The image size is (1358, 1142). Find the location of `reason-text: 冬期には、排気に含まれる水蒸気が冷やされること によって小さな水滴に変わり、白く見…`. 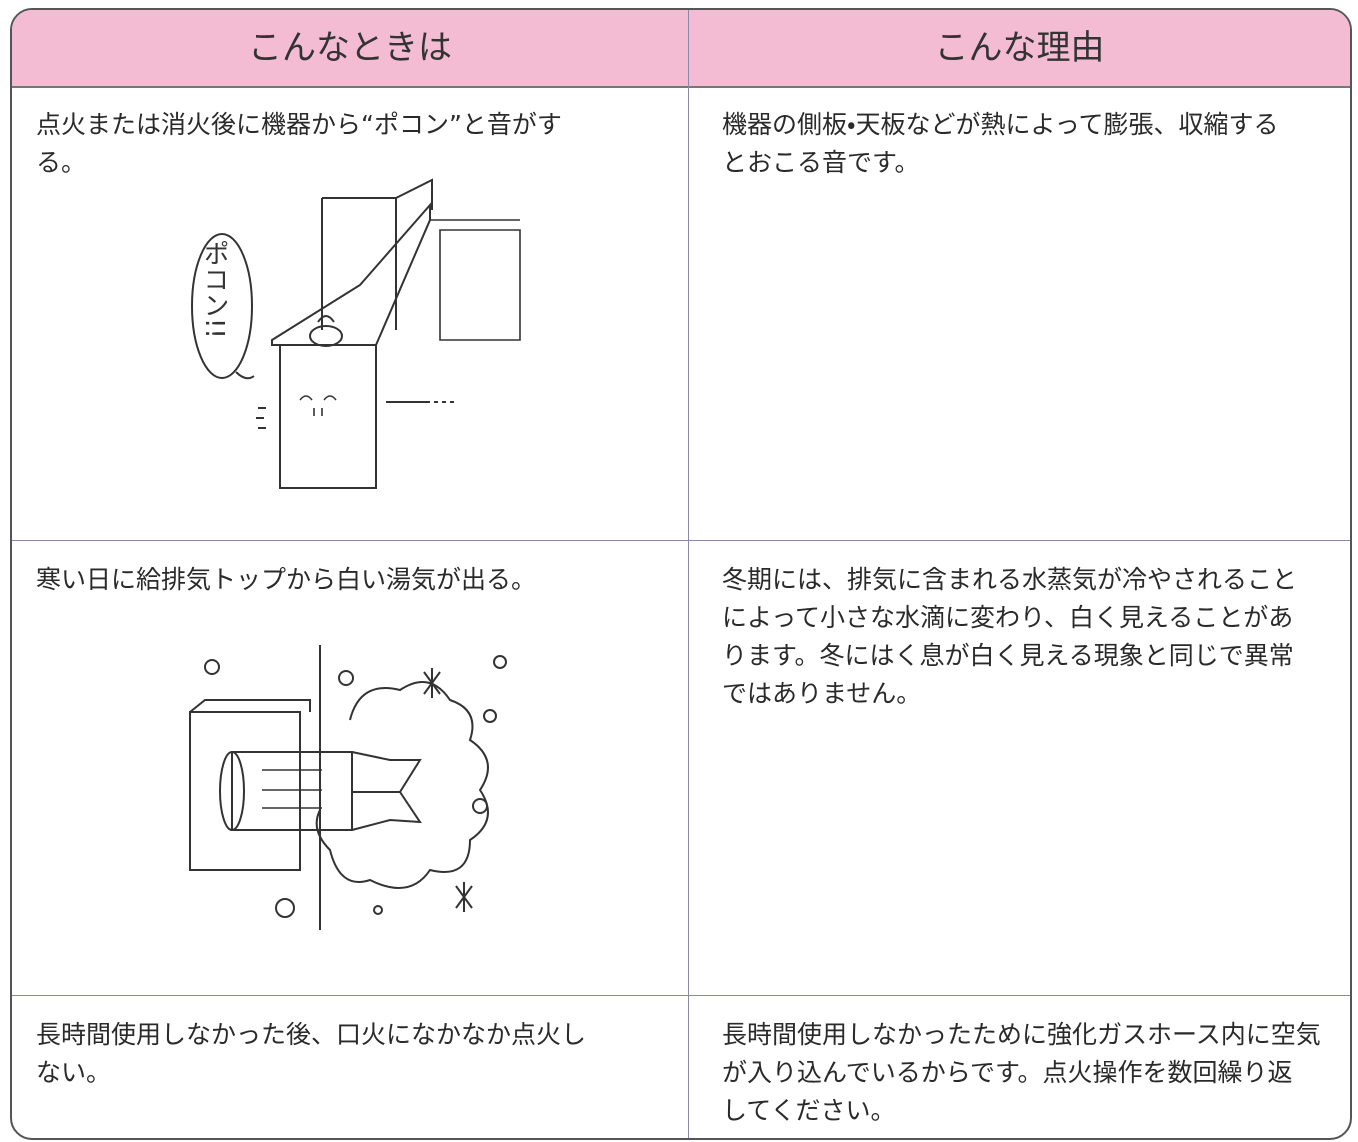

reason-text: 冬期には、排気に含まれる水蒸気が冷やされること によって小さな水滴に変わり、白く見… is located at coordinates (1009, 637).